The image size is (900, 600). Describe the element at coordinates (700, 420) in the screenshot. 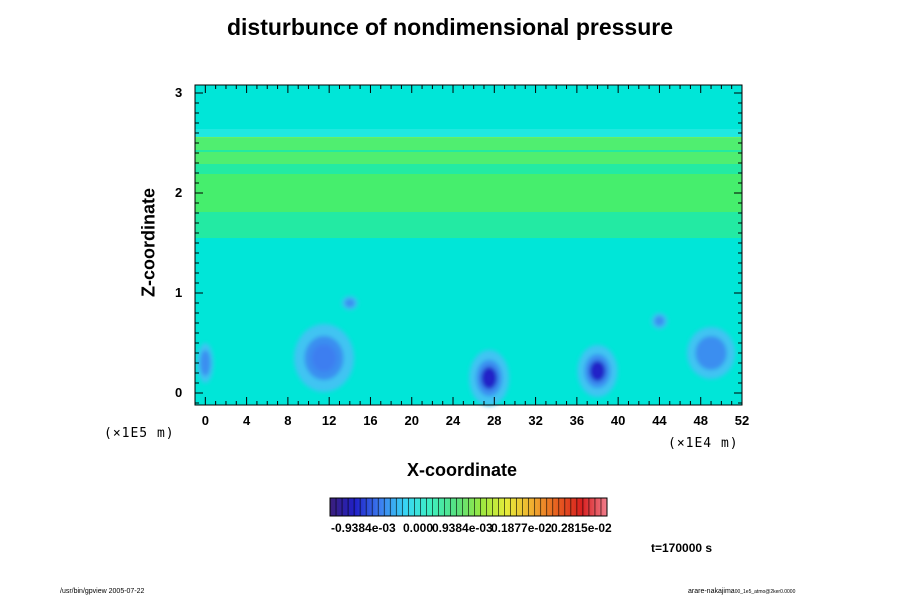

I see `x-tick-label: 48` at that location.